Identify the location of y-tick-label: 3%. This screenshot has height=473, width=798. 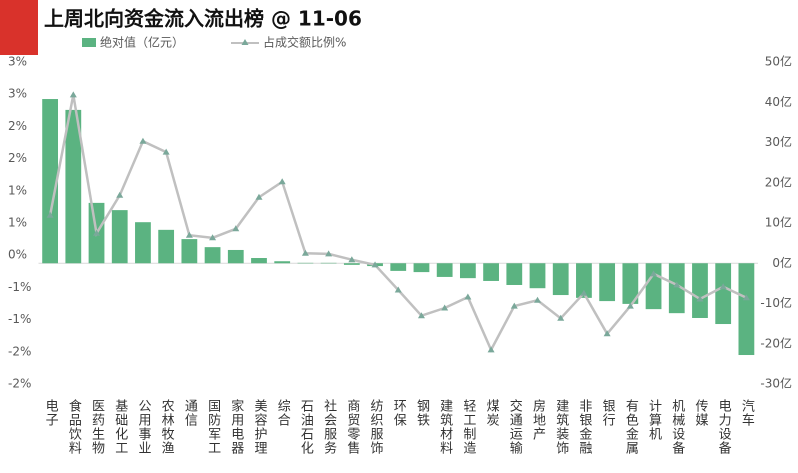
(17, 94).